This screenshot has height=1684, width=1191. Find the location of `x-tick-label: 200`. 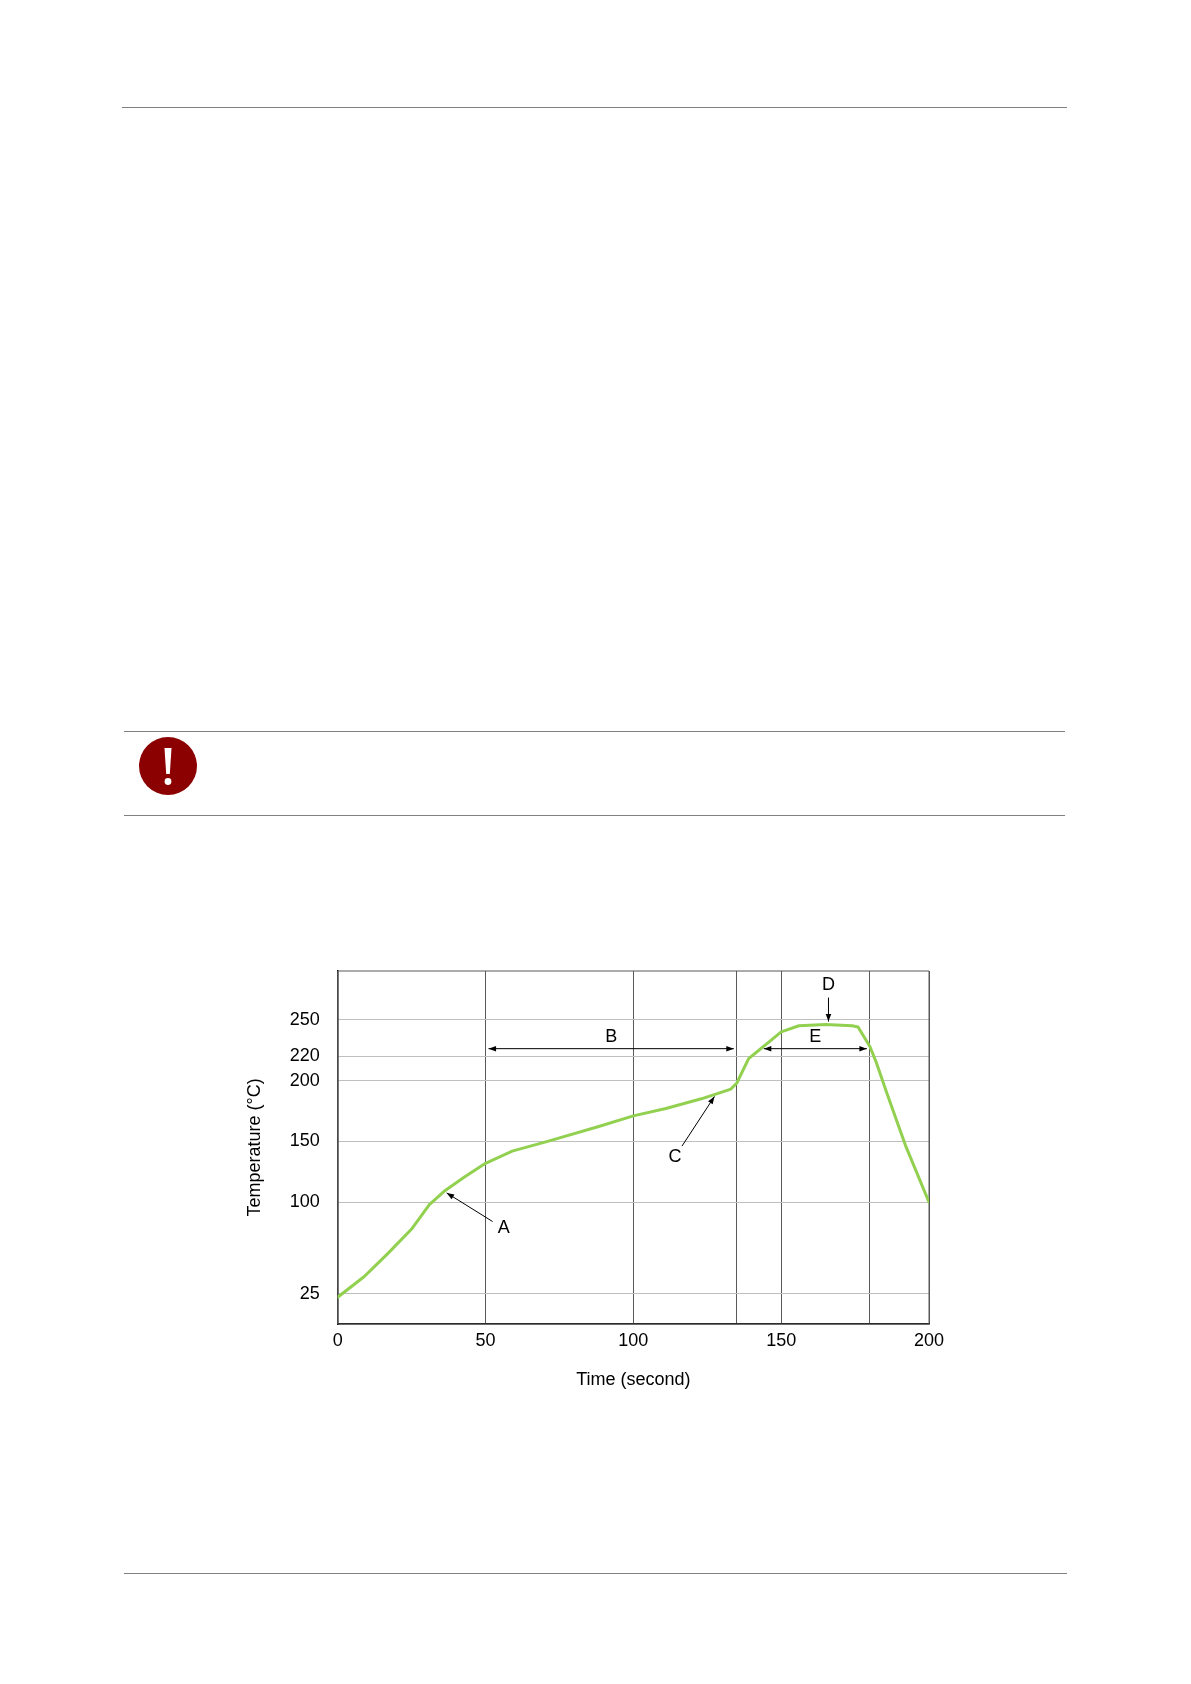

x-tick-label: 200 is located at coordinates (929, 1339).